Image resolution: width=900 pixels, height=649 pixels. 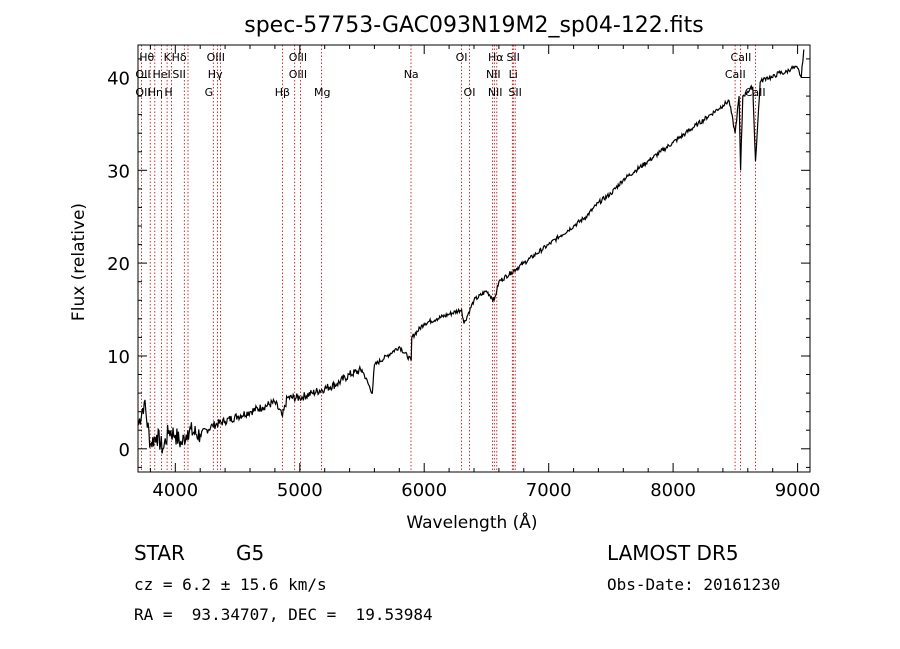 What do you see at coordinates (282, 92) in the screenshot?
I see `line-label: Hβ` at bounding box center [282, 92].